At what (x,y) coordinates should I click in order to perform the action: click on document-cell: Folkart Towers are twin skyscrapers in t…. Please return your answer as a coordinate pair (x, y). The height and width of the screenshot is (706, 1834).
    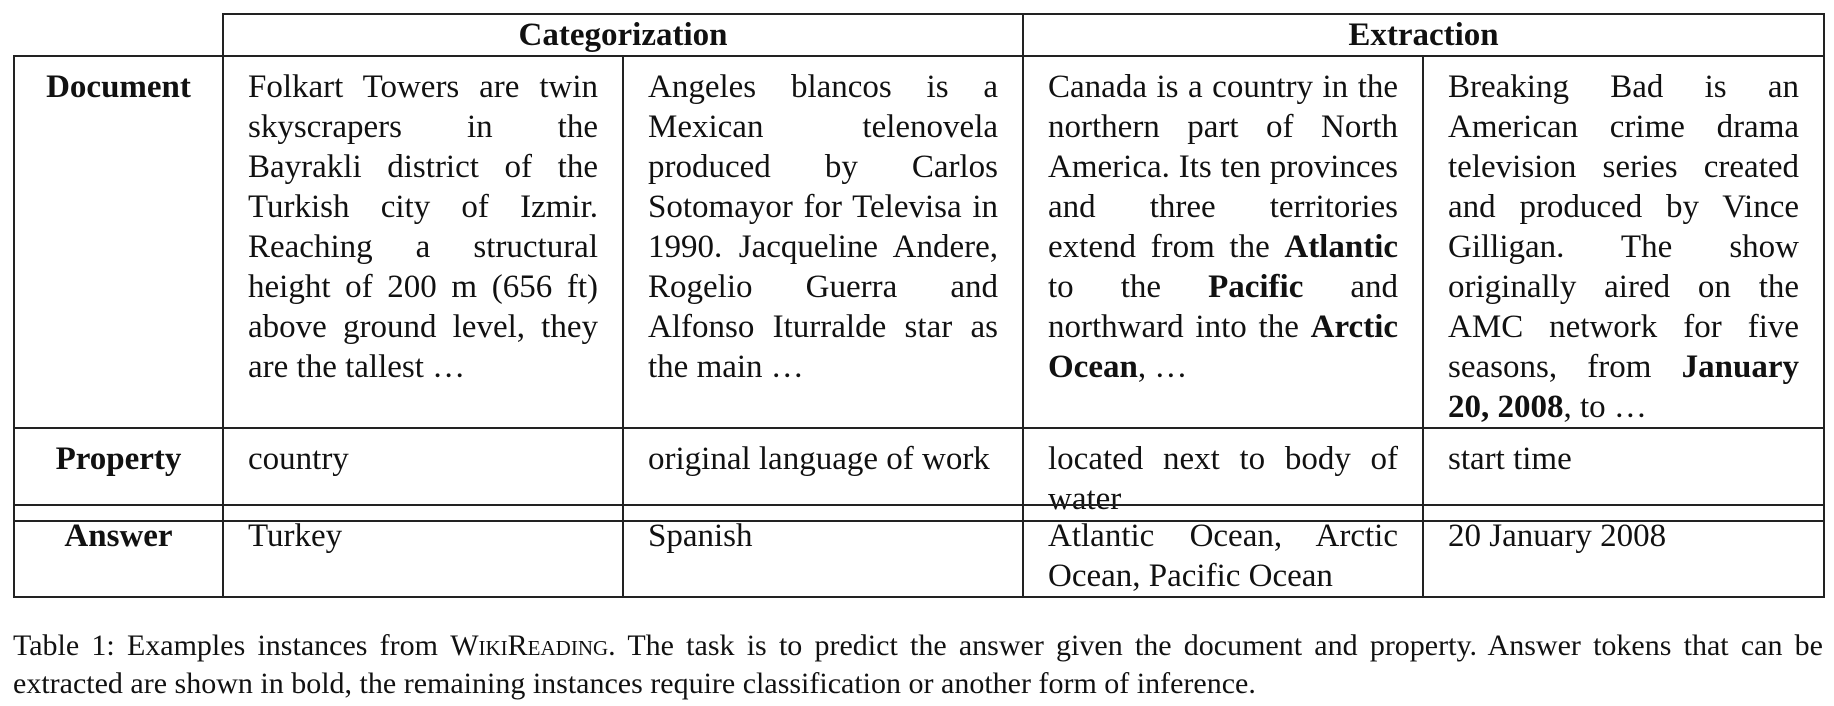
    Looking at the image, I should click on (423, 242).